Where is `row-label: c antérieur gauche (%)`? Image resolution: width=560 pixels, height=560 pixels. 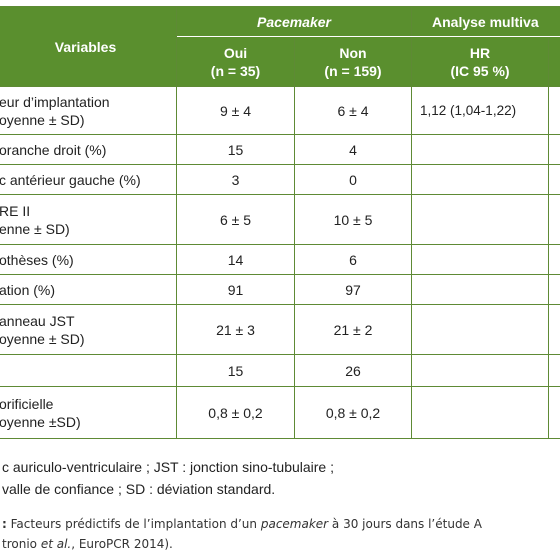
row-label: c antérieur gauche (%) is located at coordinates (88, 179).